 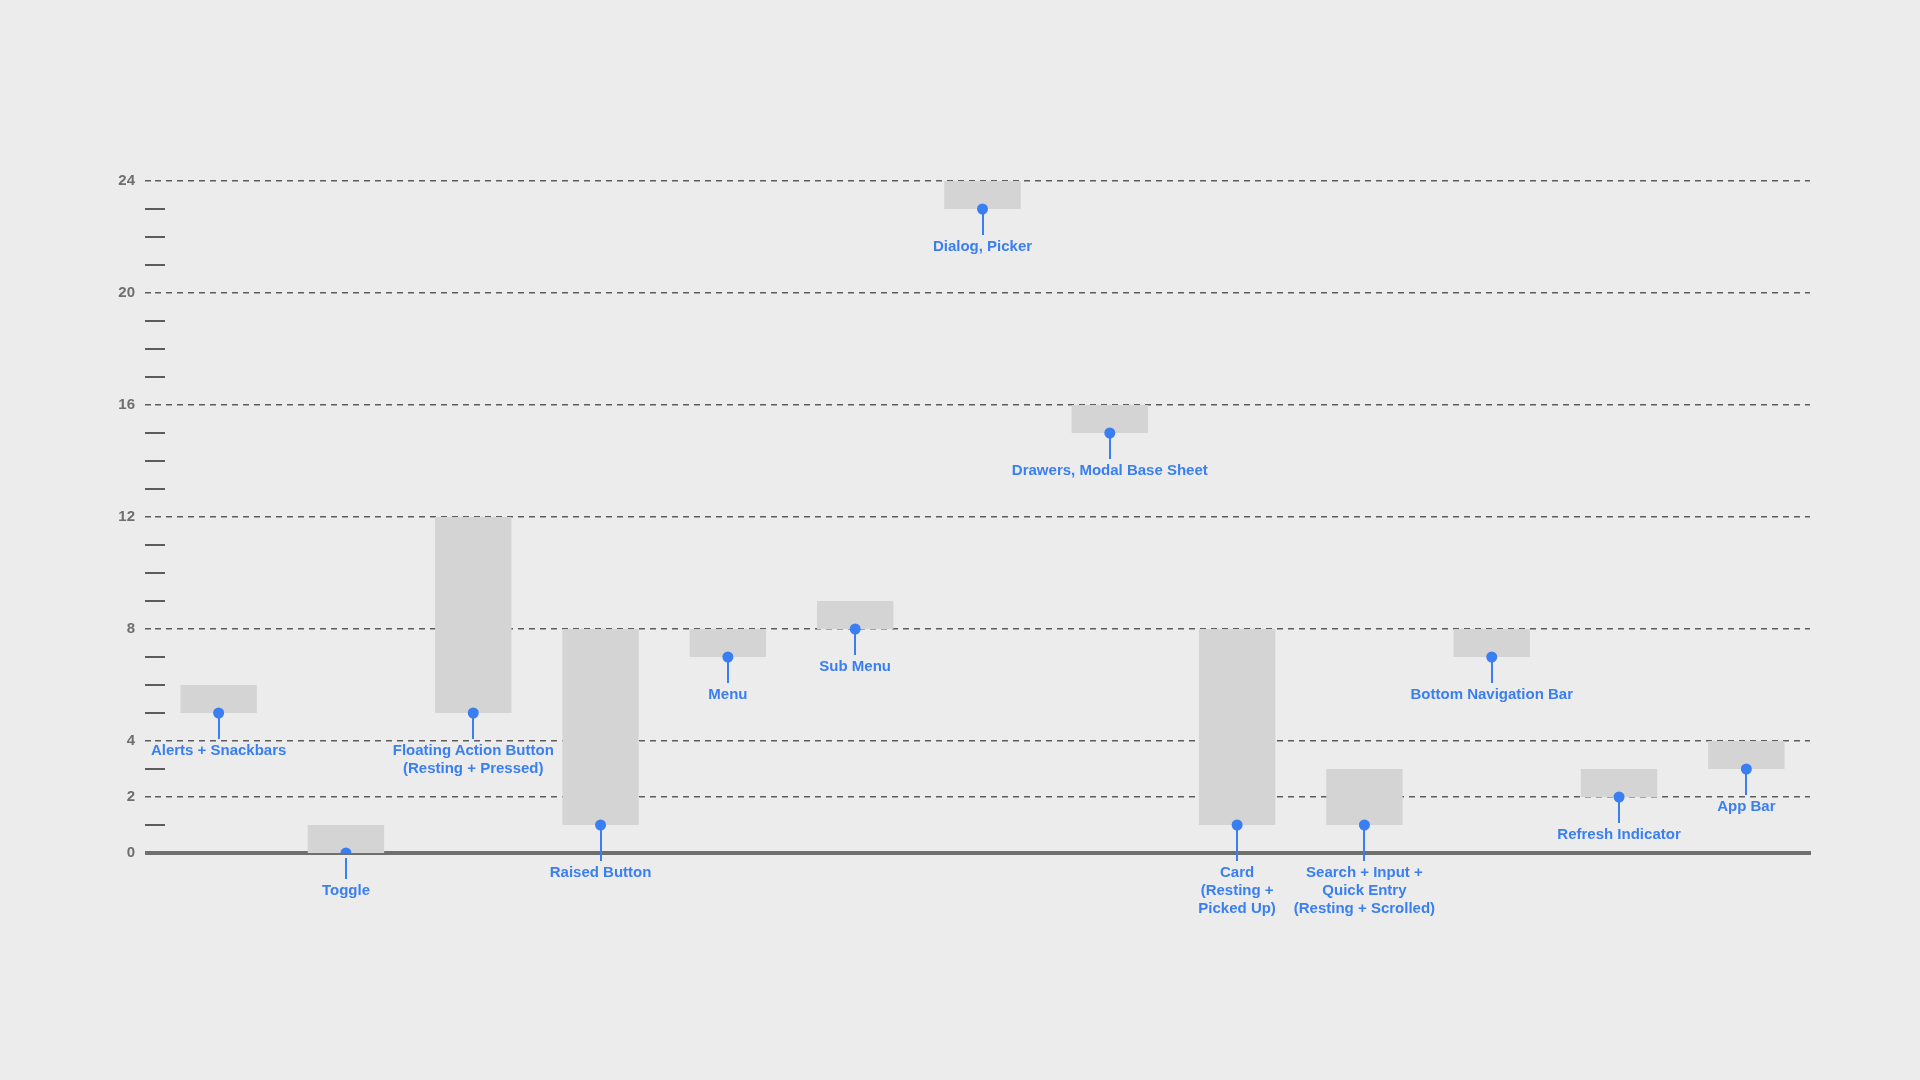 I want to click on x-tick-label: Bottom Navigation Bar, so click(x=1492, y=693).